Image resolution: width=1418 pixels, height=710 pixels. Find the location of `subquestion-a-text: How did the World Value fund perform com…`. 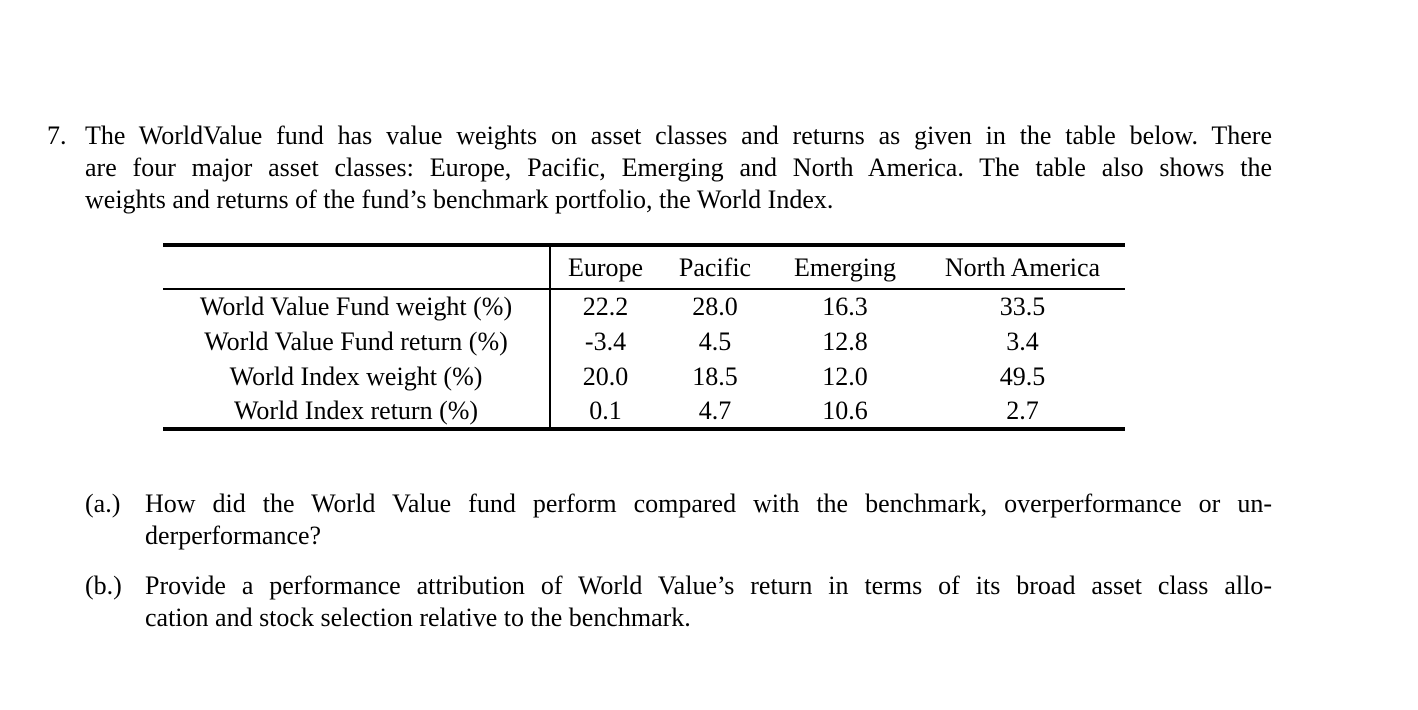

subquestion-a-text: How did the World Value fund perform com… is located at coordinates (708, 520).